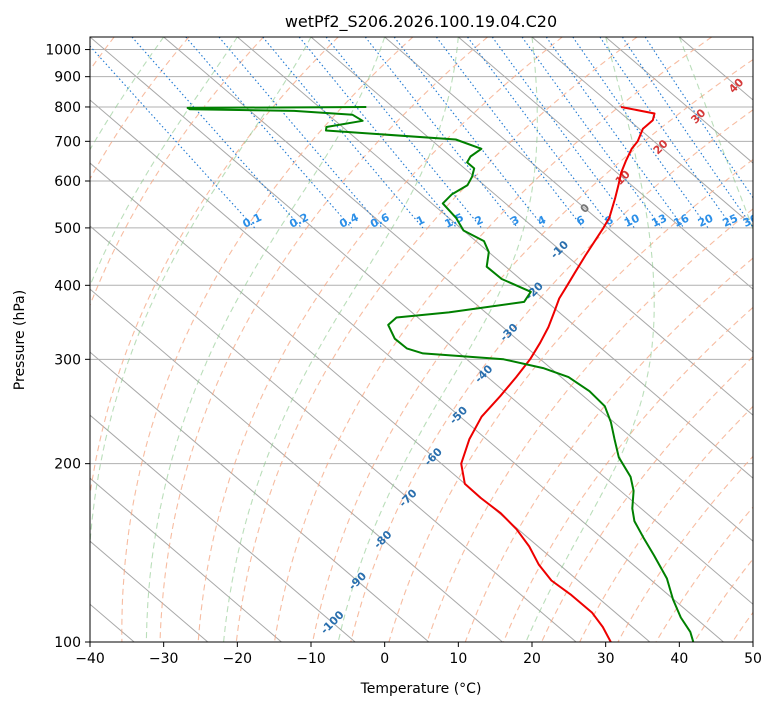 Image resolution: width=775 pixels, height=708 pixels. Describe the element at coordinates (483, 373) in the screenshot. I see `isotherm-label: -40` at that location.